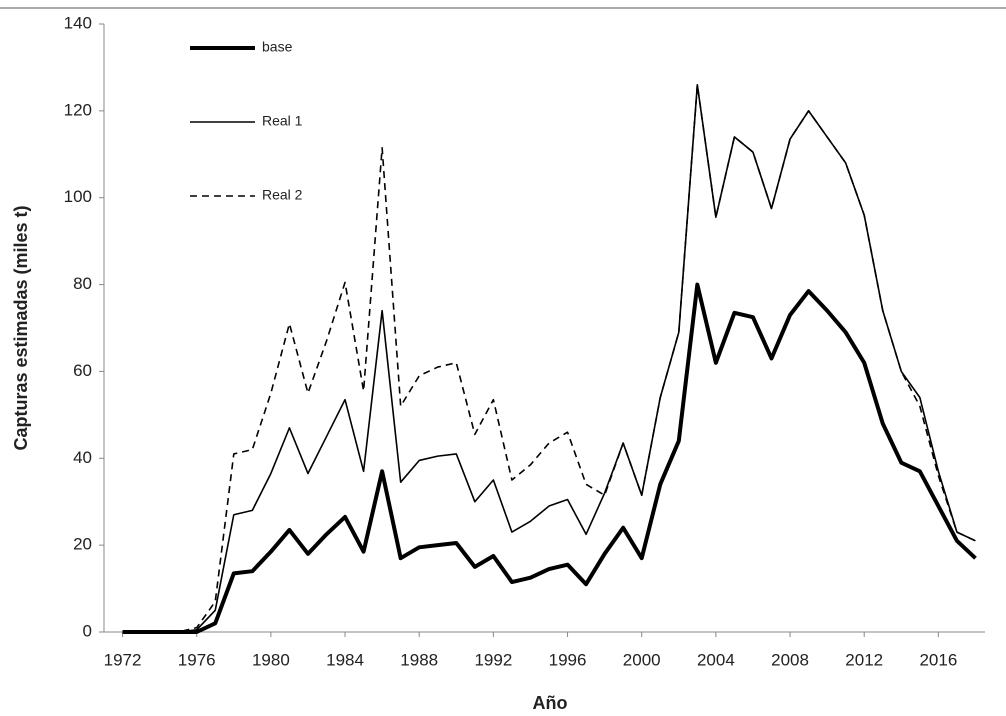 The width and height of the screenshot is (1006, 716). I want to click on x-tick-label: 1992, so click(493, 659).